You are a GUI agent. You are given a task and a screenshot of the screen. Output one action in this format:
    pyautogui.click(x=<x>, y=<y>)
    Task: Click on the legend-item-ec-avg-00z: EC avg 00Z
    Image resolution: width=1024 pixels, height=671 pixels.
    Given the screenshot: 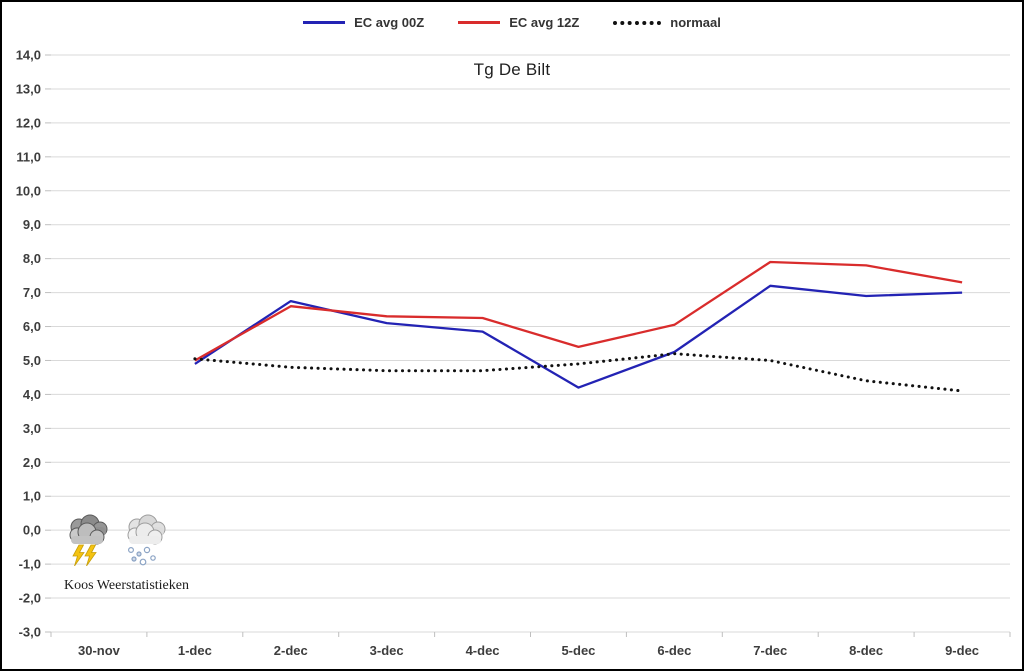 What is the action you would take?
    pyautogui.click(x=363, y=22)
    